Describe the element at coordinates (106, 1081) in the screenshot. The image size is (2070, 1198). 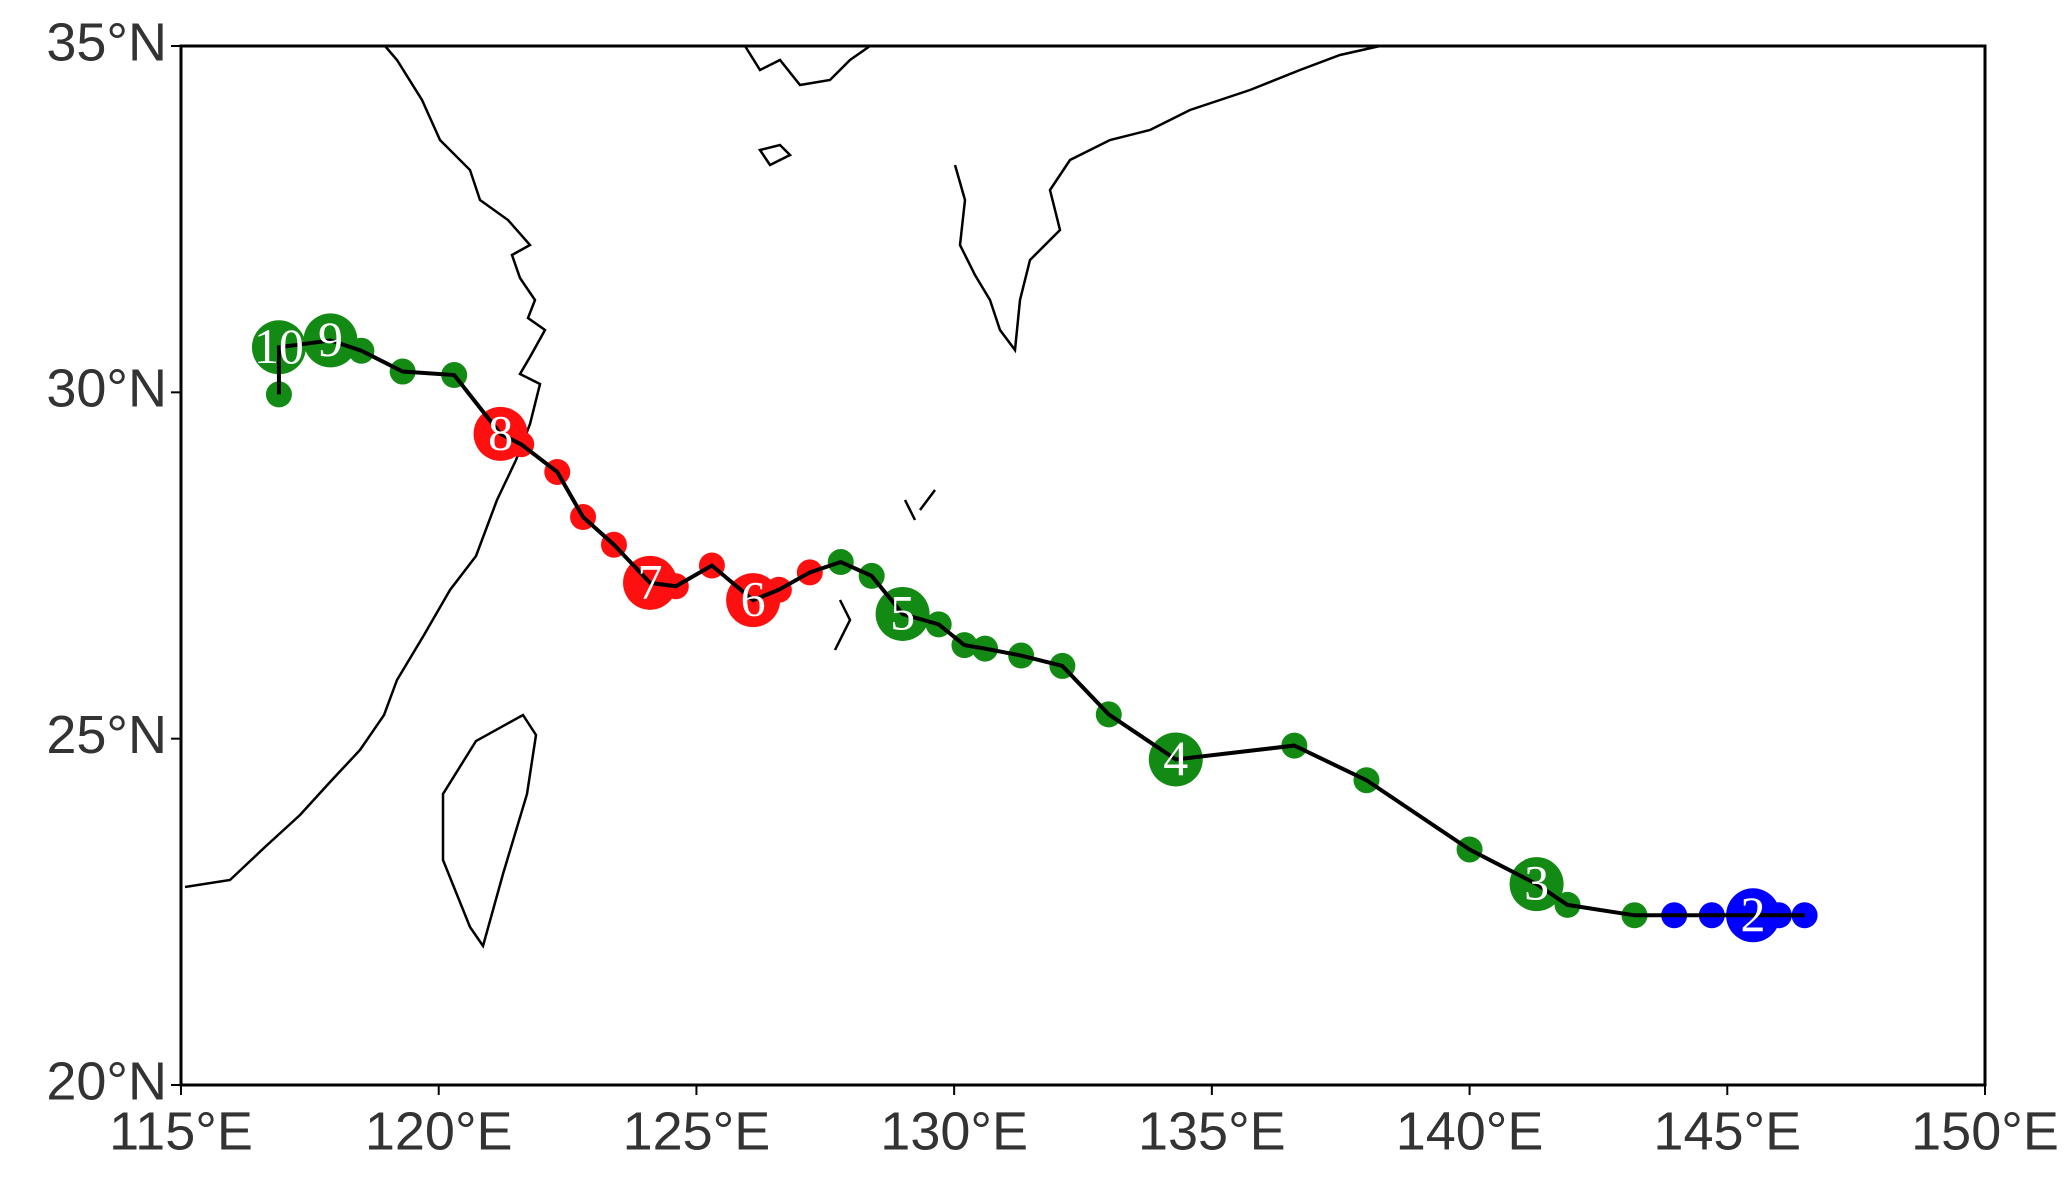
I see `y-tick-label: 20°N` at that location.